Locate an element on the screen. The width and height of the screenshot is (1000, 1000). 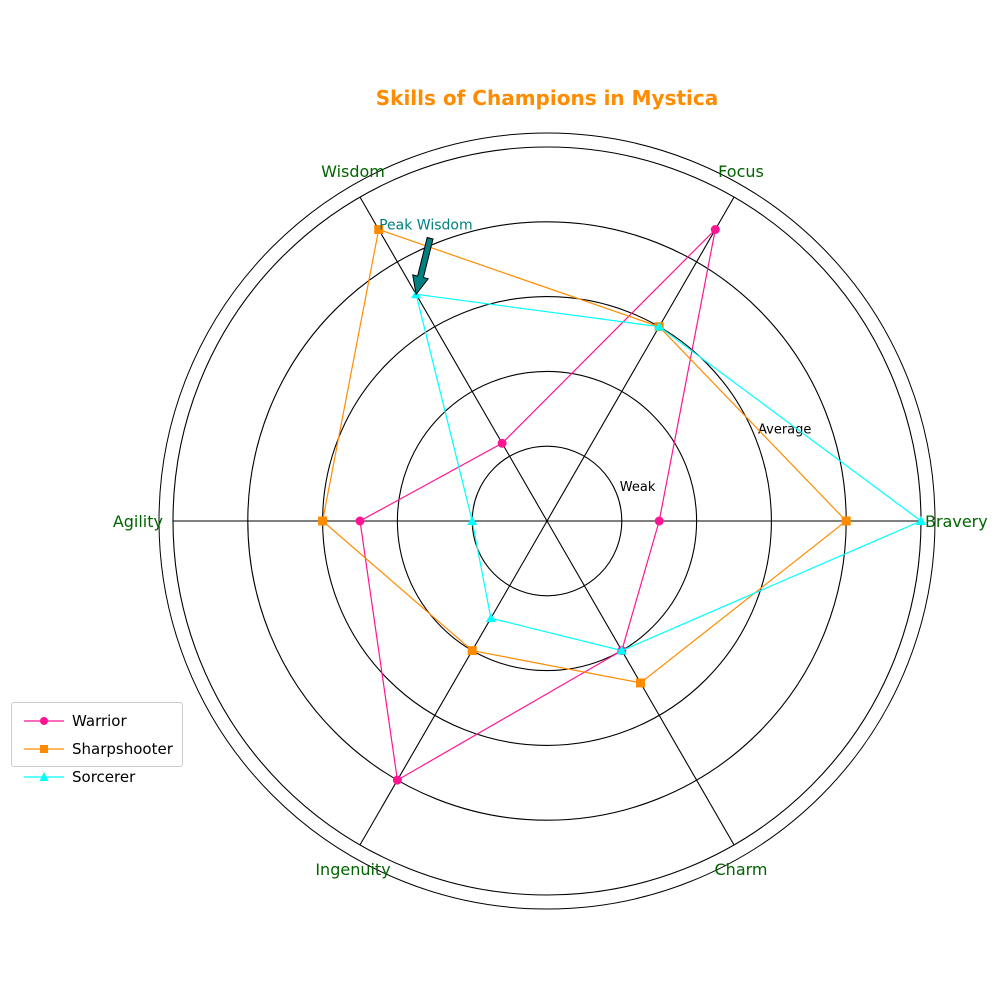
marker-sharpshooter-wisdom is located at coordinates (379, 229).